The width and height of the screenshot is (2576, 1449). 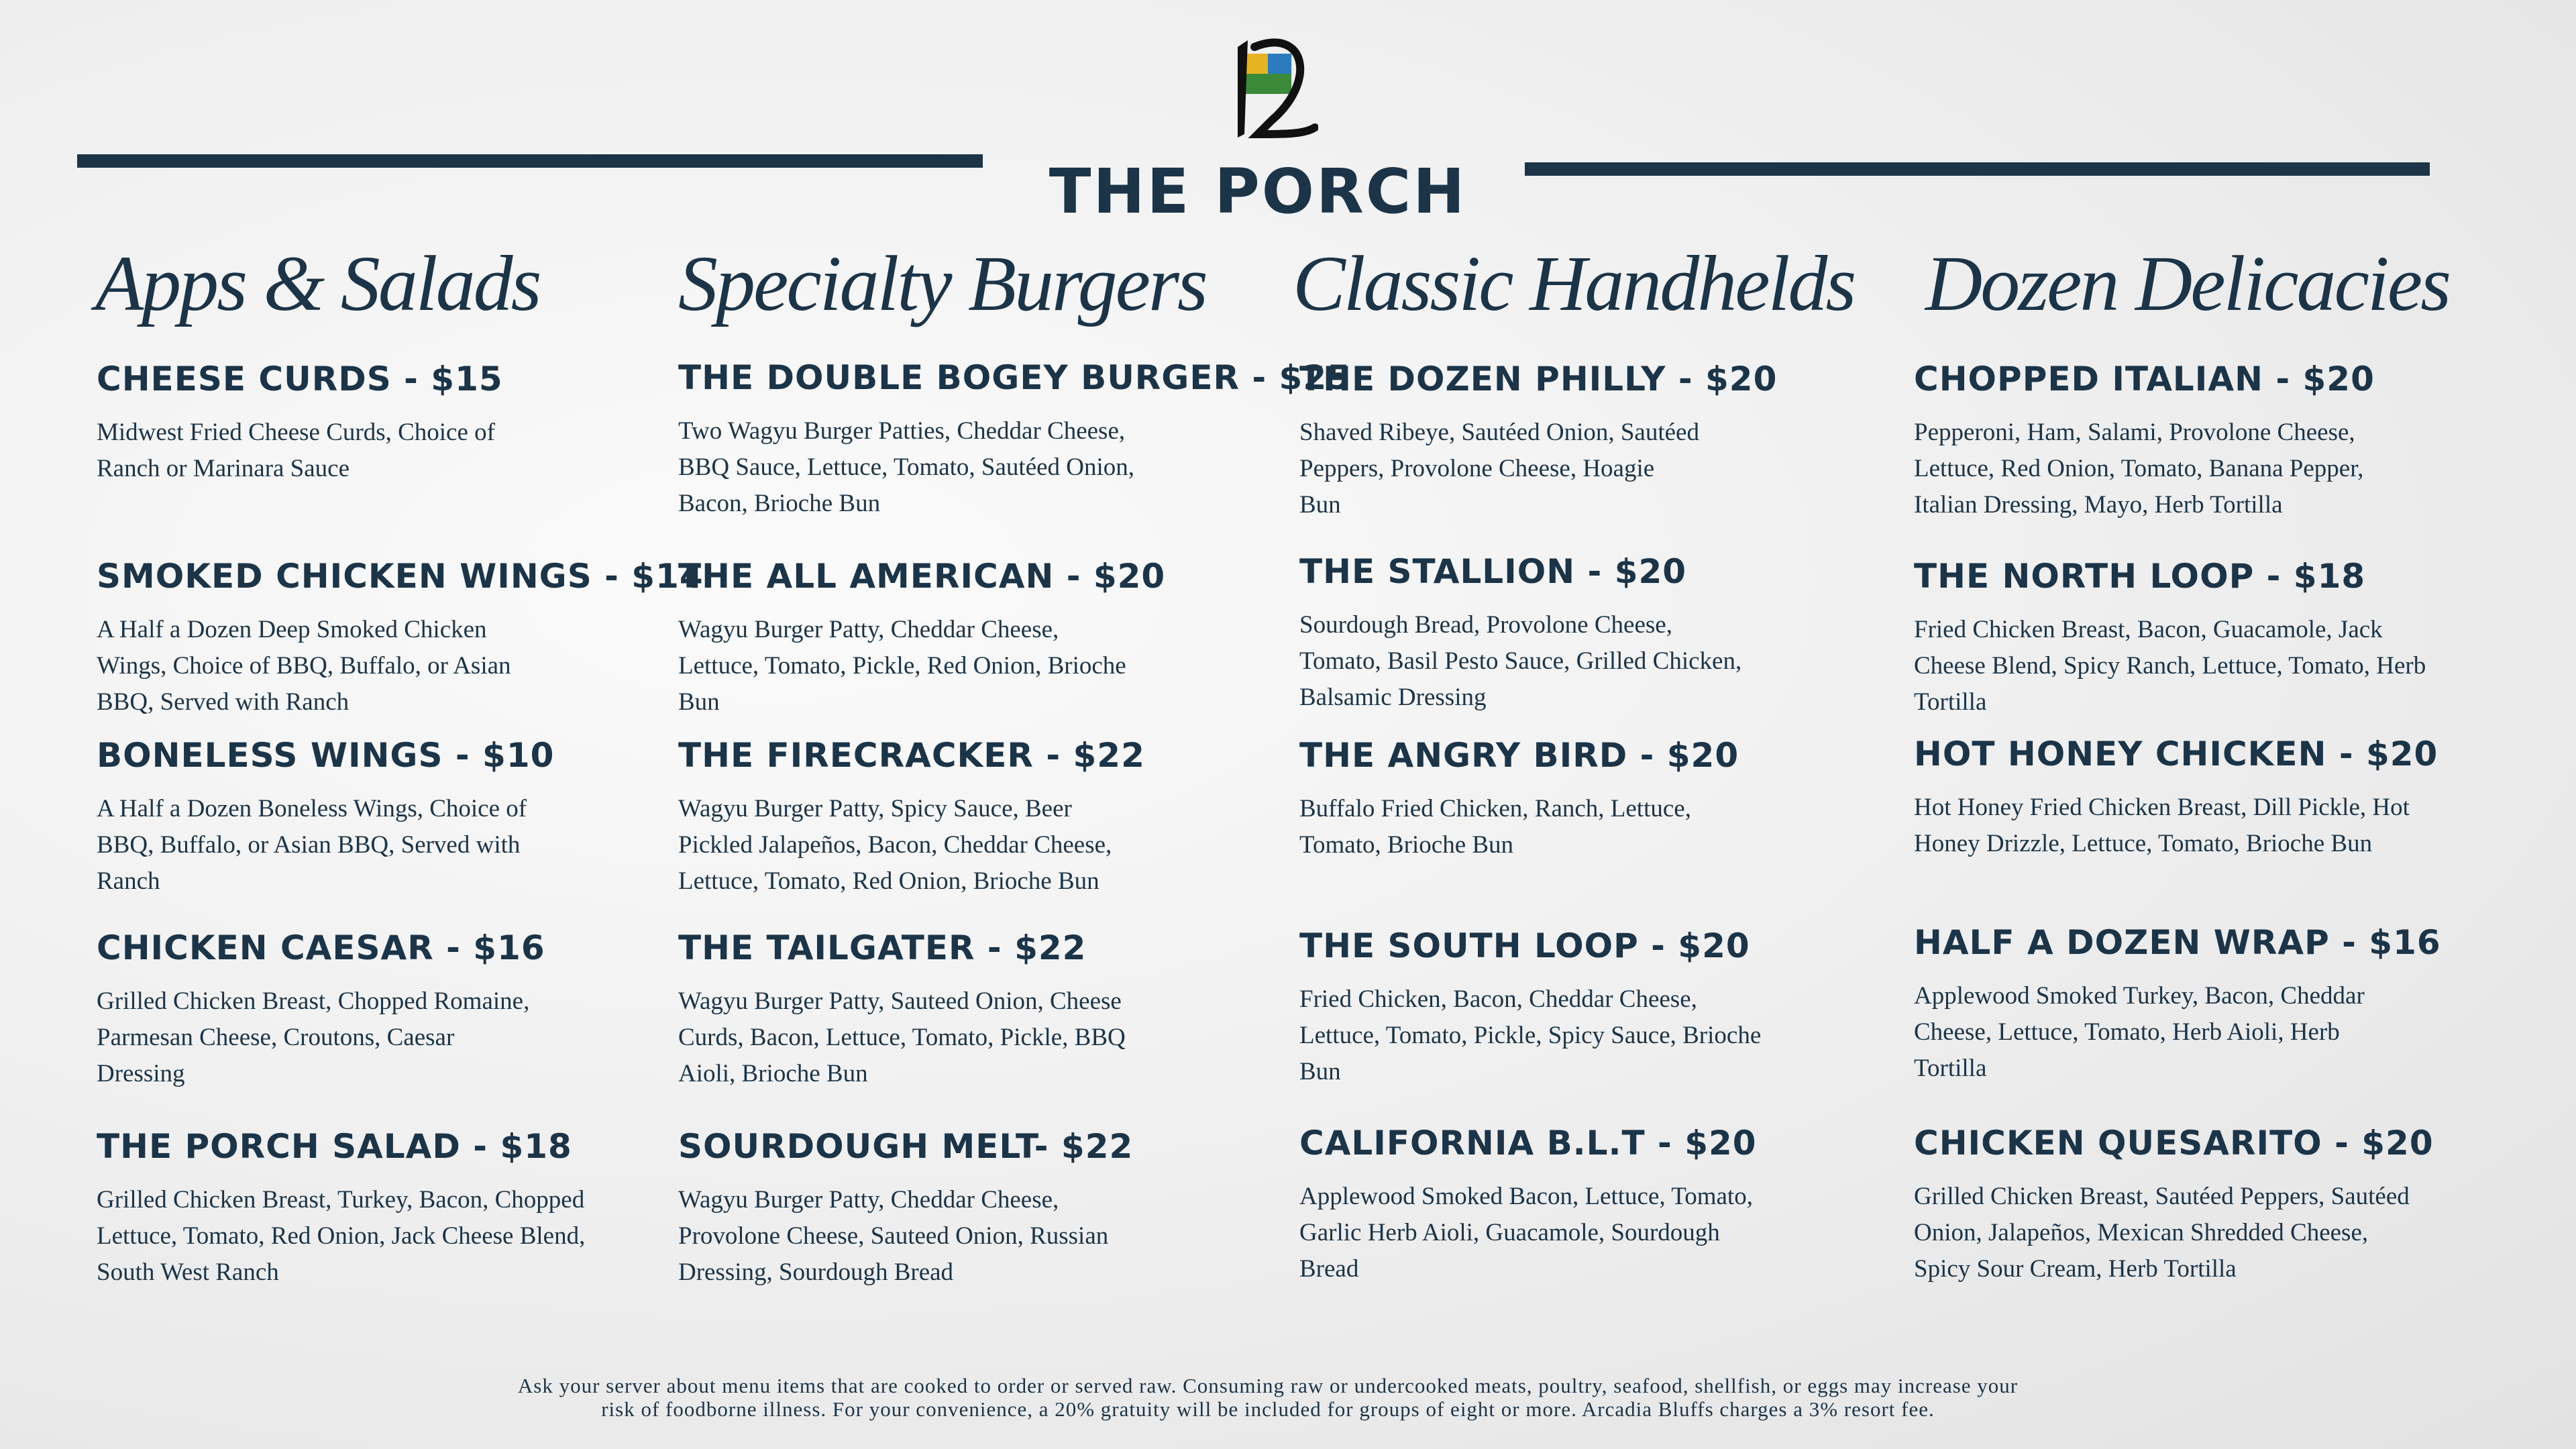 I want to click on item-name: THE DOZEN PHILLY - $20, so click(x=1538, y=379).